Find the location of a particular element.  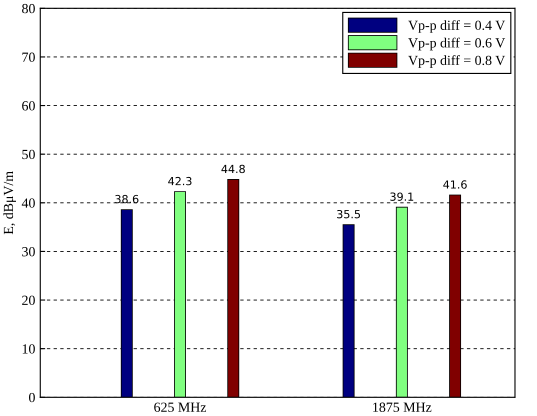

data-label: 35.5 is located at coordinates (348, 214).